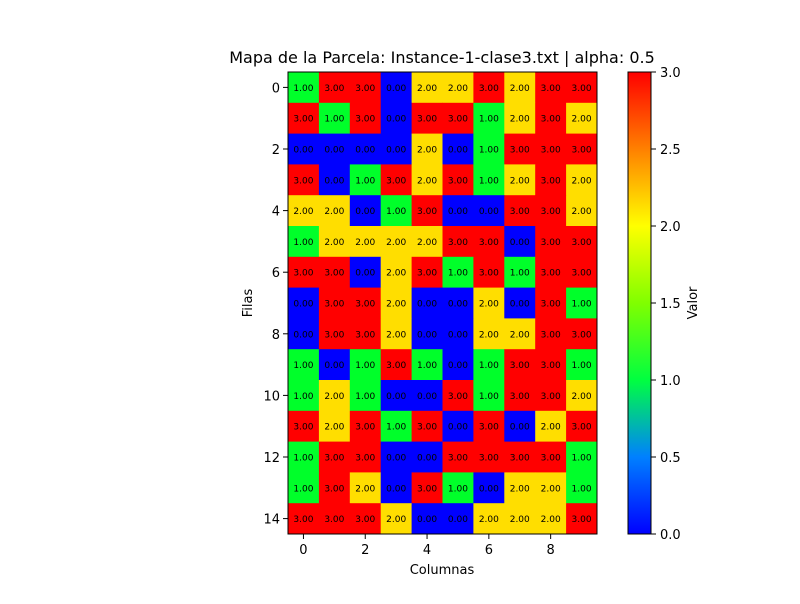  I want to click on y-tick-label: 10, so click(271, 396).